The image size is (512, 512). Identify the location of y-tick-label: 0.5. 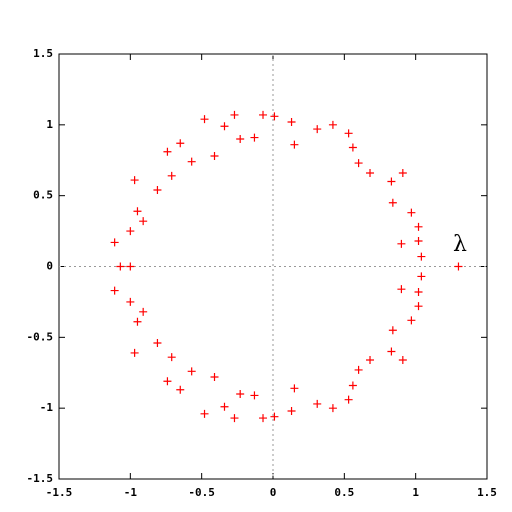
(43, 195).